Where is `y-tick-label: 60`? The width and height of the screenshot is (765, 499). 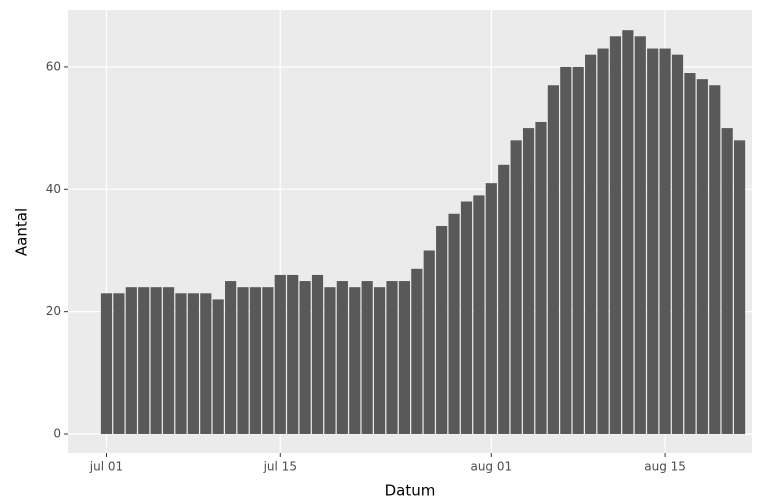
y-tick-label: 60 is located at coordinates (53, 66).